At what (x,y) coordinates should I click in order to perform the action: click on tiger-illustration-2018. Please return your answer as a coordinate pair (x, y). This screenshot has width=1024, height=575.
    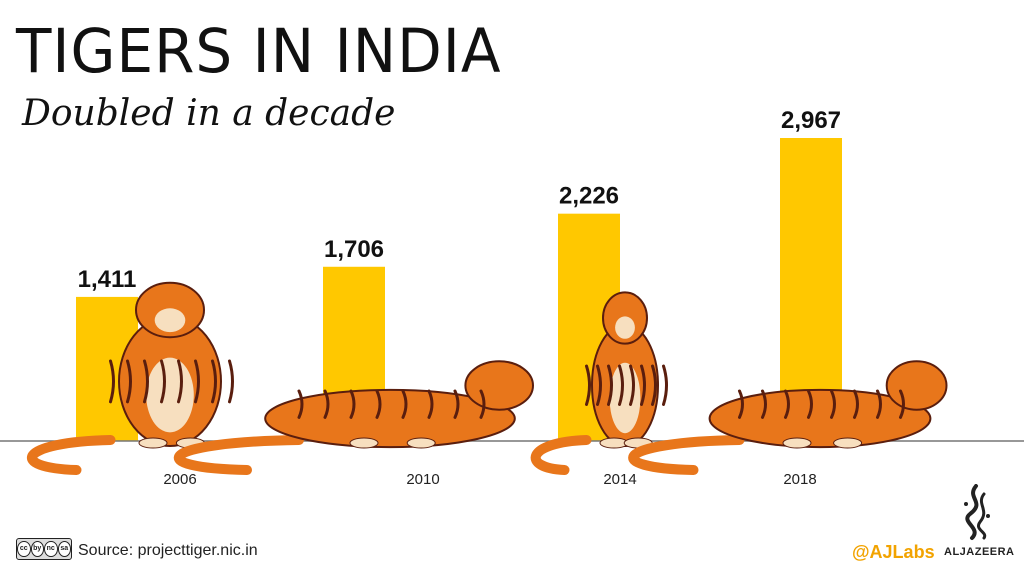
    Looking at the image, I should click on (788, 417).